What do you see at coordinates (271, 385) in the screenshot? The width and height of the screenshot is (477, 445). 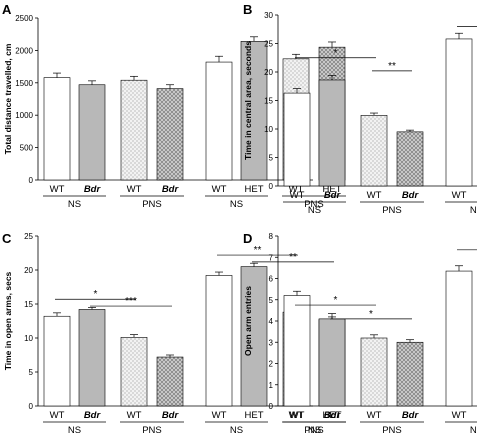 I see `y-tick-label: 1` at bounding box center [271, 385].